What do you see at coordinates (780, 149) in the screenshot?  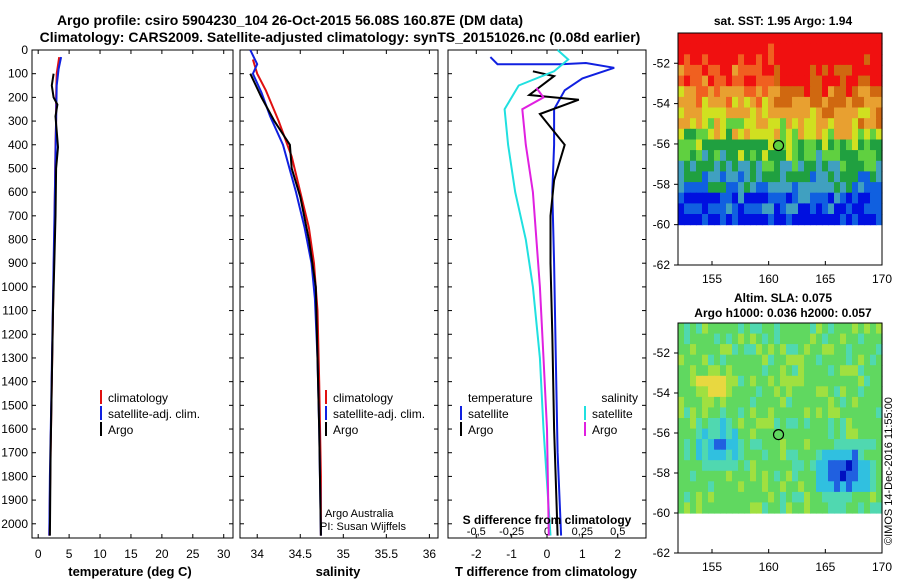 I see `map-frame` at bounding box center [780, 149].